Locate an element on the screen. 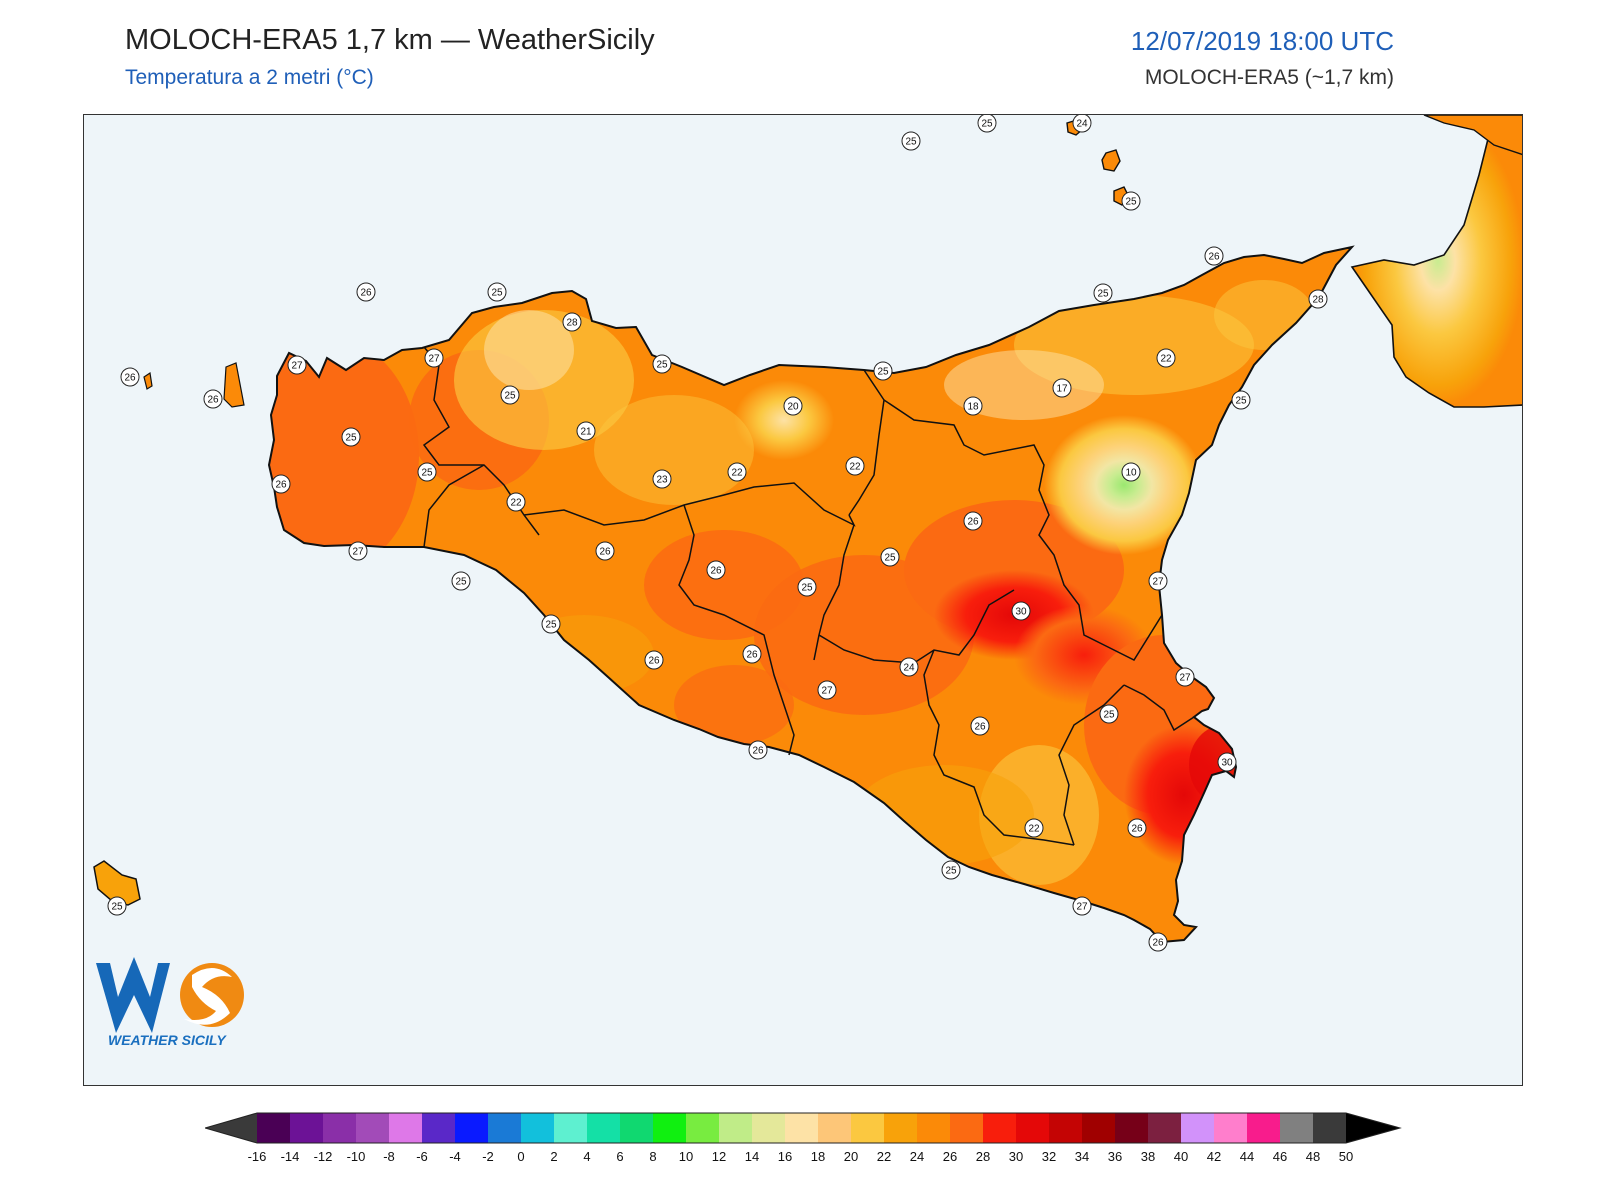 The height and width of the screenshot is (1200, 1600). colorbar-tick-label: -2 is located at coordinates (488, 1156).